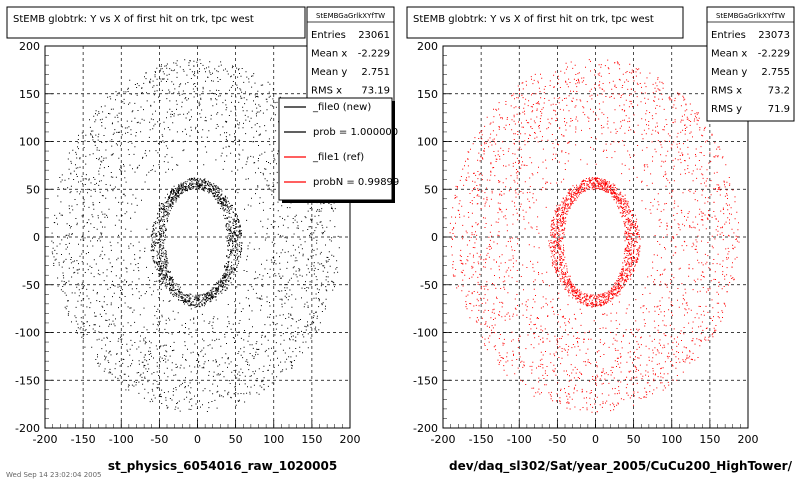  What do you see at coordinates (335, 149) in the screenshot?
I see `legend-box` at bounding box center [335, 149].